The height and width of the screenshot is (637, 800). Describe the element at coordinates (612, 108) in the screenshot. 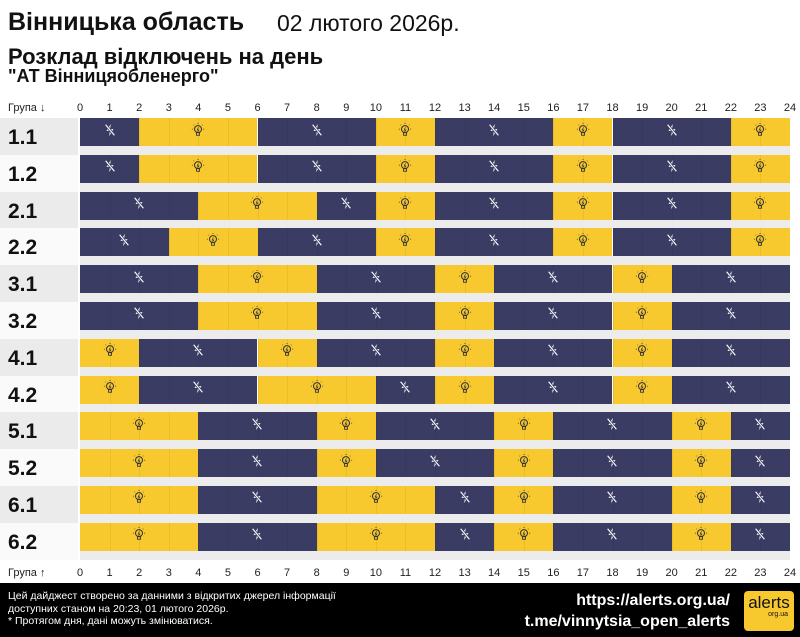

I see `hour-tick: 18` at that location.